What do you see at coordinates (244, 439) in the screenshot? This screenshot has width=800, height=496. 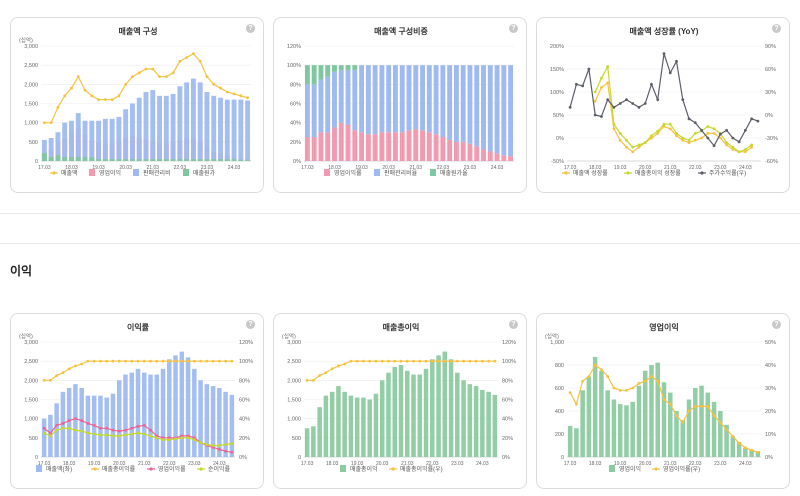 I see `y2-tick-label: 20%` at bounding box center [244, 439].